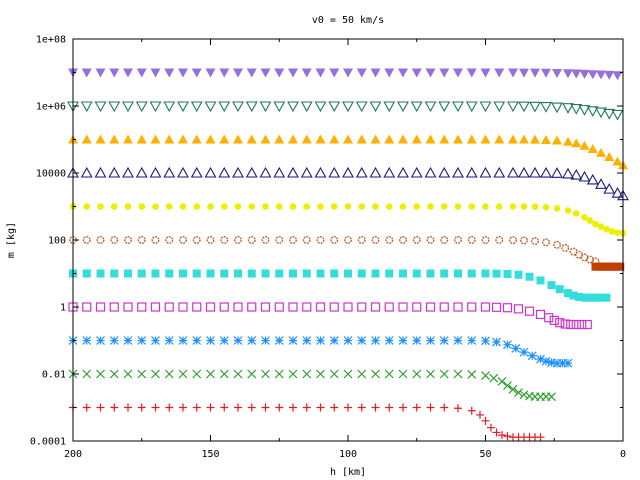 Image resolution: width=640 pixels, height=480 pixels. Describe the element at coordinates (210, 454) in the screenshot. I see `x-tick-label: 150` at that location.